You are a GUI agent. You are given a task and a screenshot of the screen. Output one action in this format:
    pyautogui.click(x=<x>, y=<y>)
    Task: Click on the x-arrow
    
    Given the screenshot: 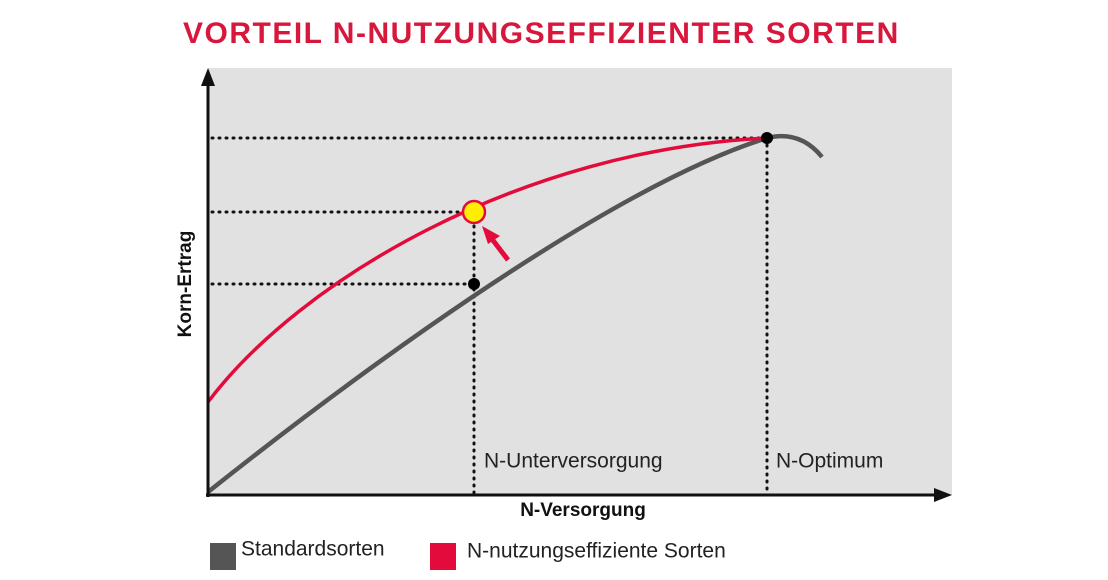 What is the action you would take?
    pyautogui.click(x=943, y=495)
    